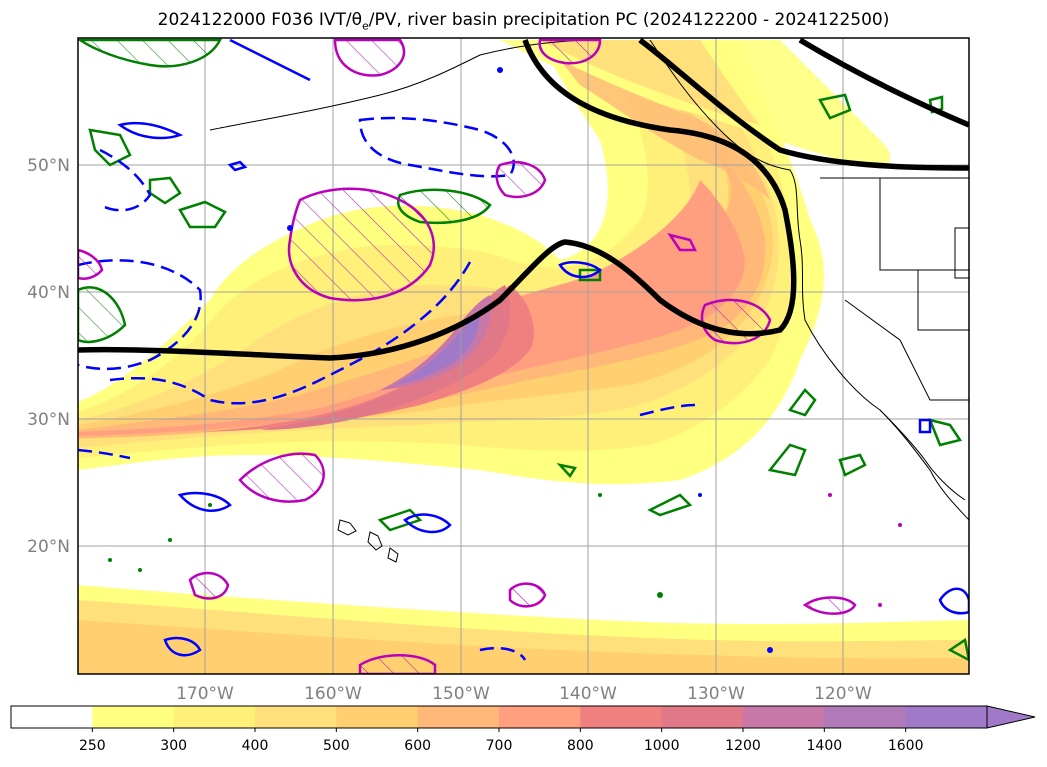 Image resolution: width=1047 pixels, height=767 pixels. What do you see at coordinates (205, 694) in the screenshot?
I see `lon-label: 170°W` at bounding box center [205, 694].